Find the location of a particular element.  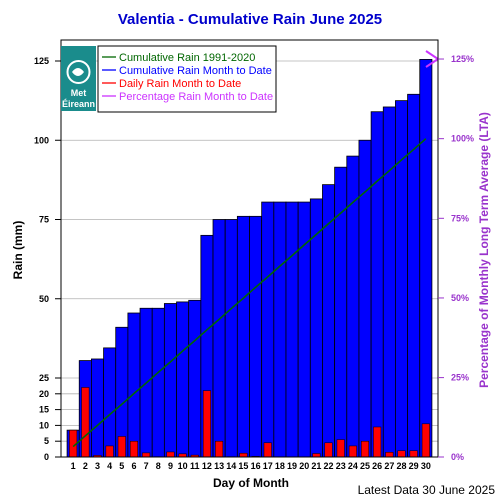

x-tick-label: 5 is located at coordinates (121, 466).